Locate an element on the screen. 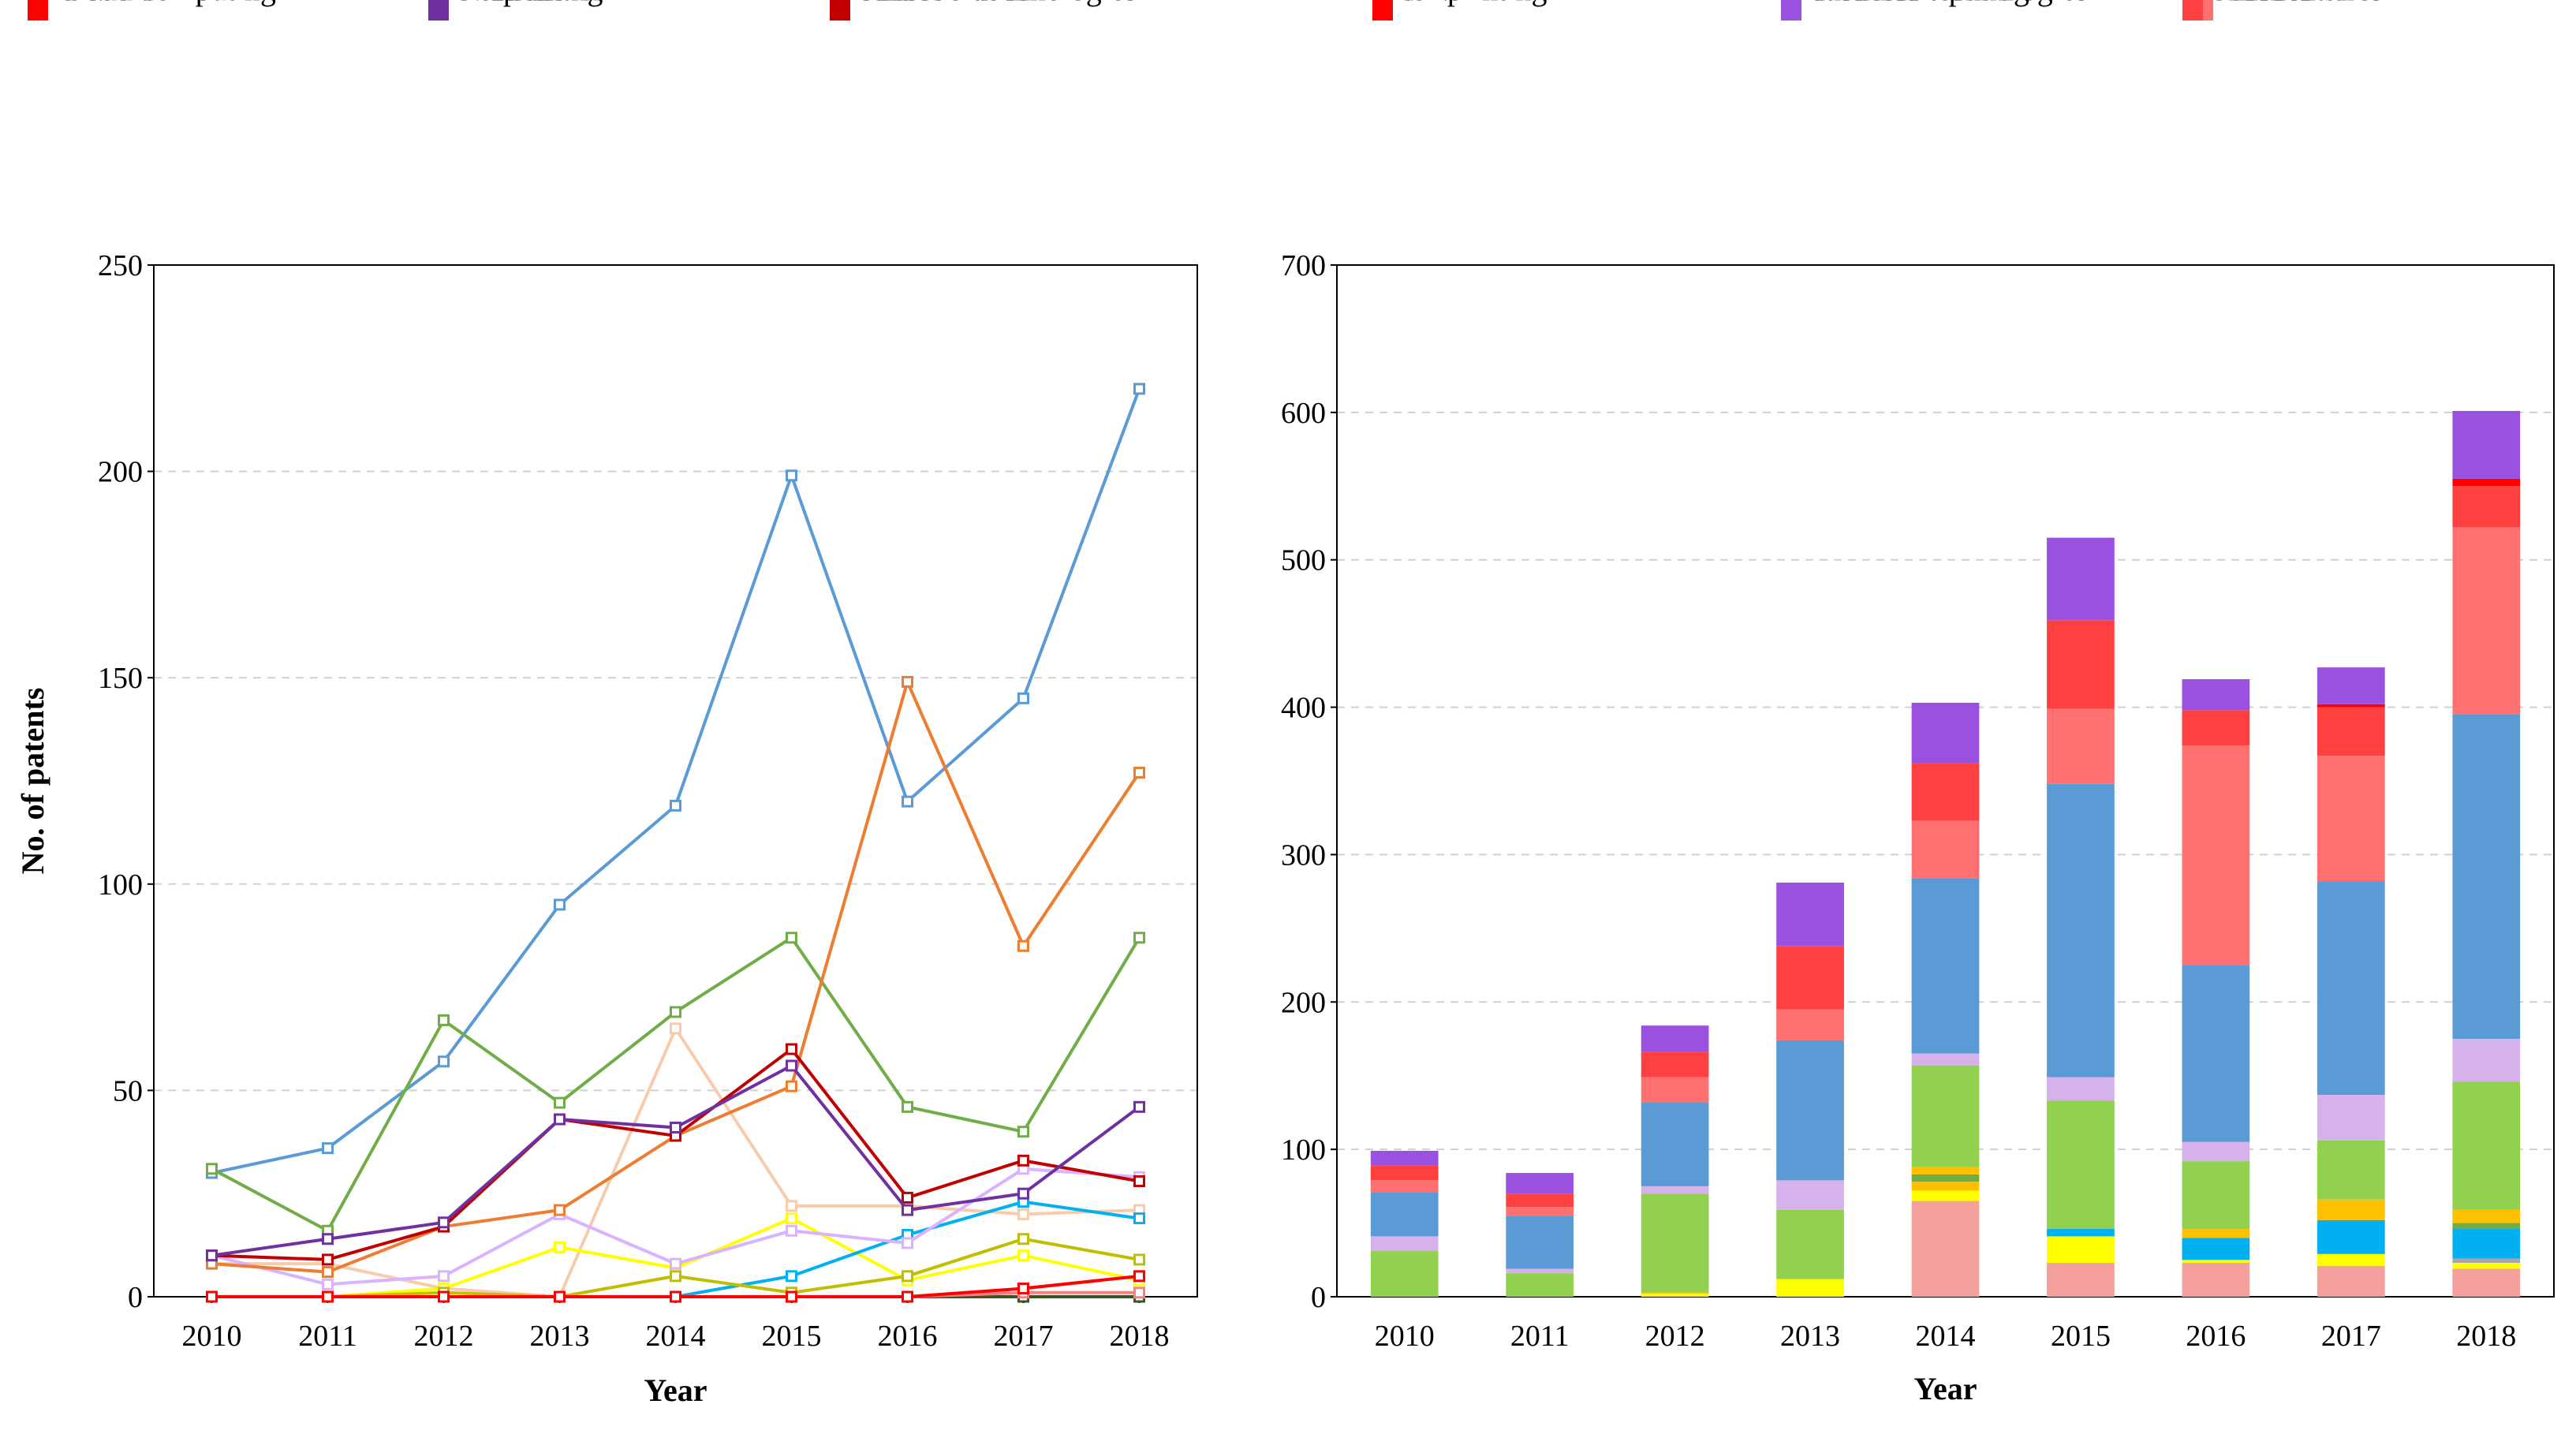 This screenshot has height=1434, width=2576. legend-label-vr-ar: VR/AR is located at coordinates (104, 3).